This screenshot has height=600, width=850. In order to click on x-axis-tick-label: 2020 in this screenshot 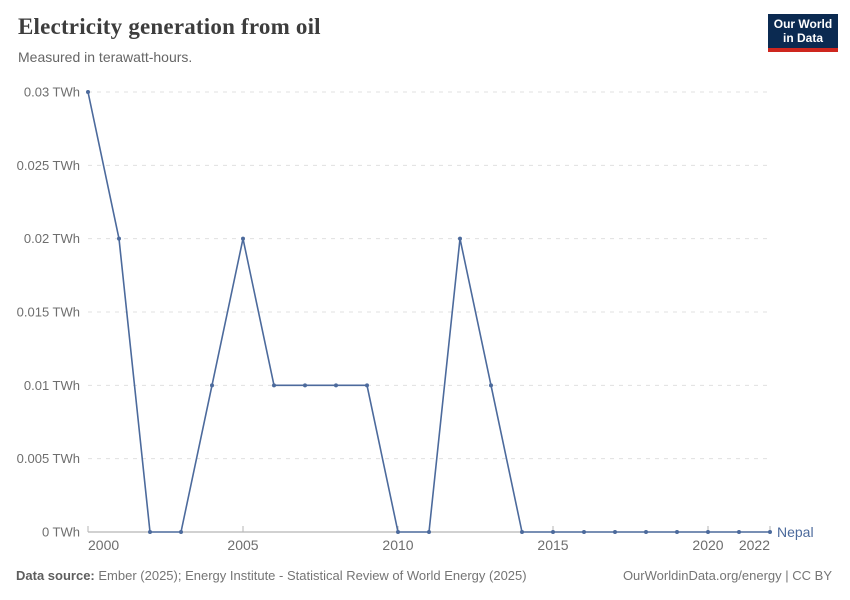, I will do `click(707, 545)`.